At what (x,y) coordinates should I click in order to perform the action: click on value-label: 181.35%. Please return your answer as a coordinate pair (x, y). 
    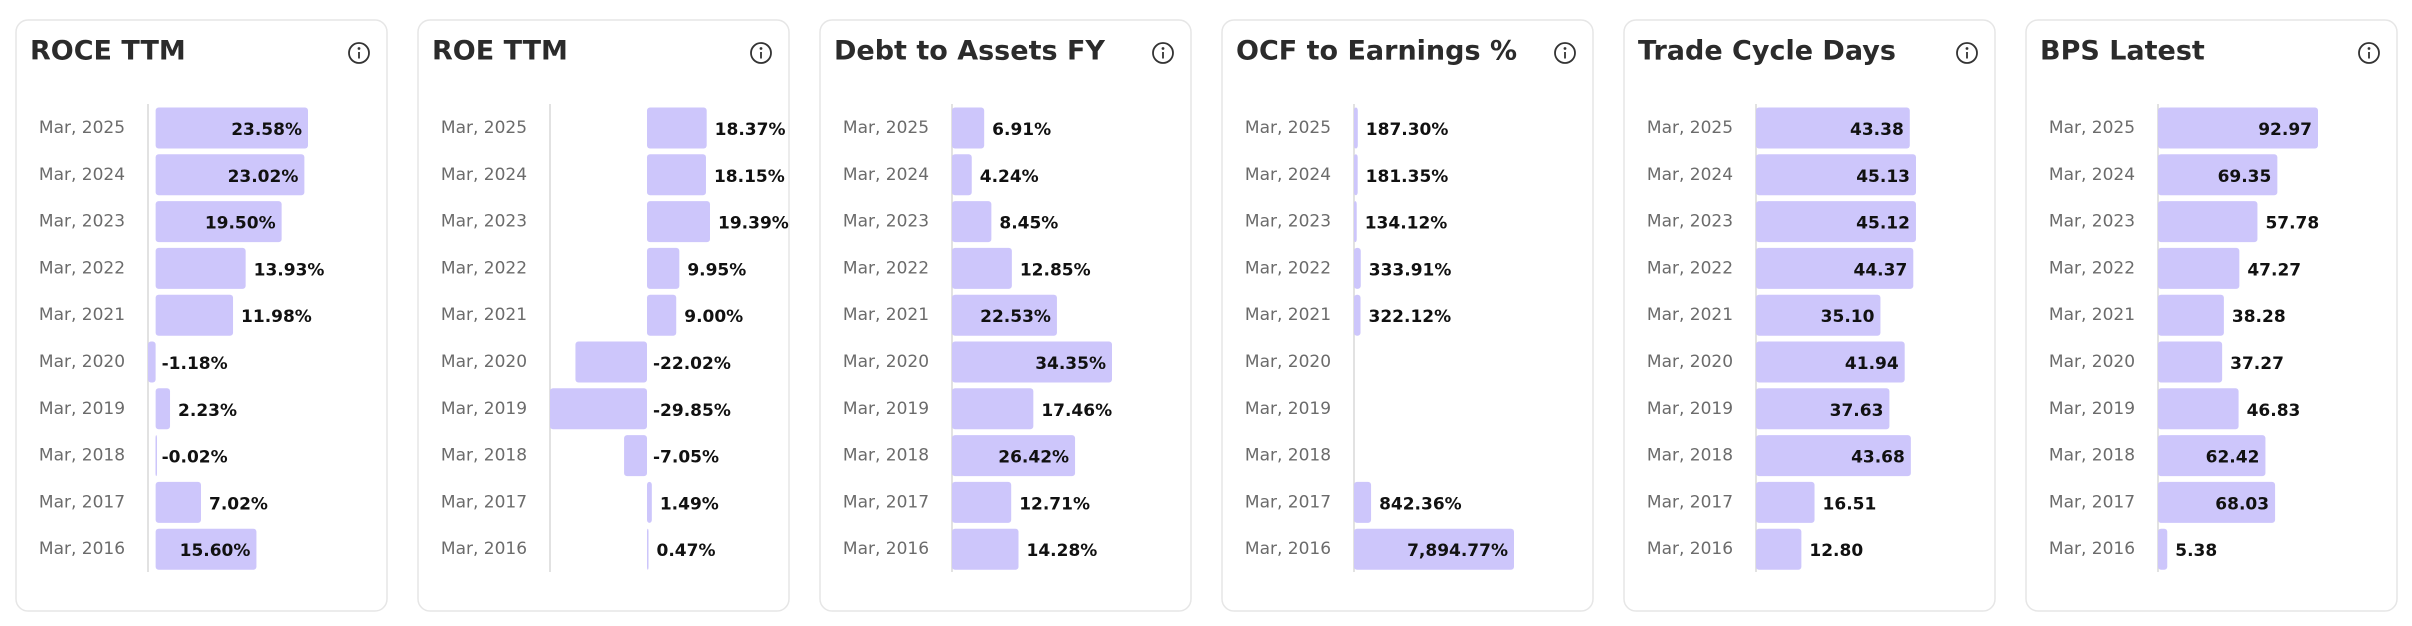
    Looking at the image, I should click on (1407, 177).